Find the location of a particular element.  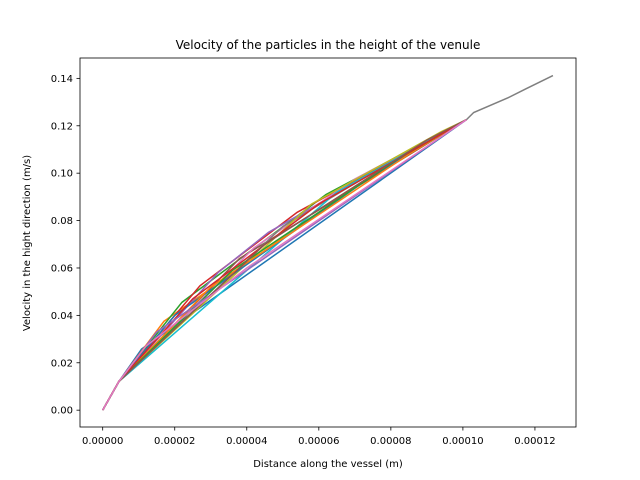

y-axis-ticks: 0.00 0.02 0.04 0.06 0.08 0.10 0.12 0.14 is located at coordinates (65, 245).